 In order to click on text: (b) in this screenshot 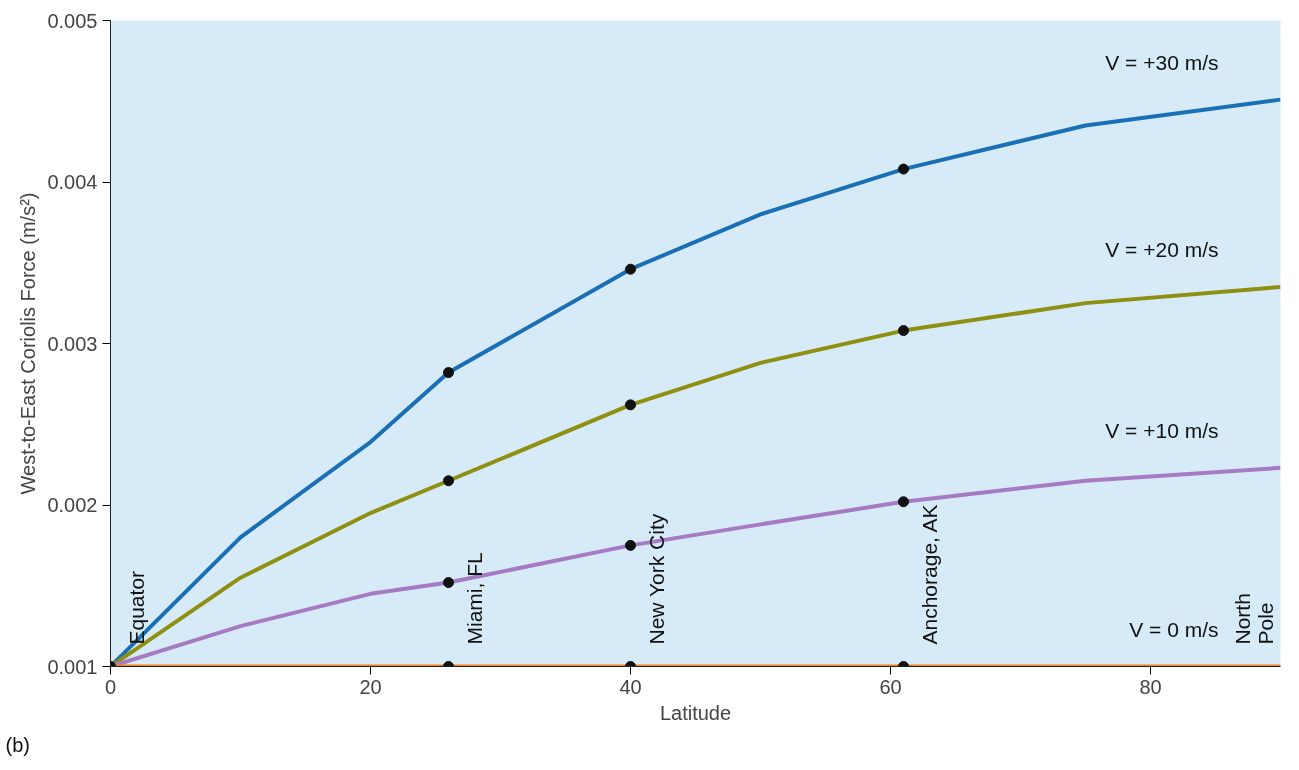, I will do `click(17, 744)`.